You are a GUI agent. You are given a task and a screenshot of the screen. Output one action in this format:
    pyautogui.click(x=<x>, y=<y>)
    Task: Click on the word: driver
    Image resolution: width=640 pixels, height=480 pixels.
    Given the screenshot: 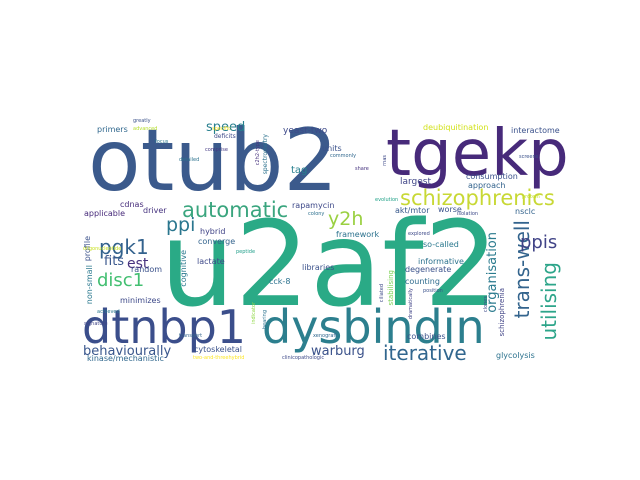 What is the action you would take?
    pyautogui.click(x=155, y=210)
    